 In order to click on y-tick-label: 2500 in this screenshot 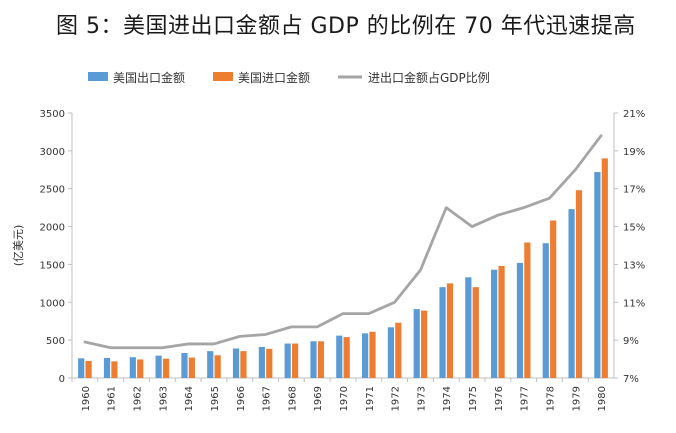, I will do `click(52, 190)`.